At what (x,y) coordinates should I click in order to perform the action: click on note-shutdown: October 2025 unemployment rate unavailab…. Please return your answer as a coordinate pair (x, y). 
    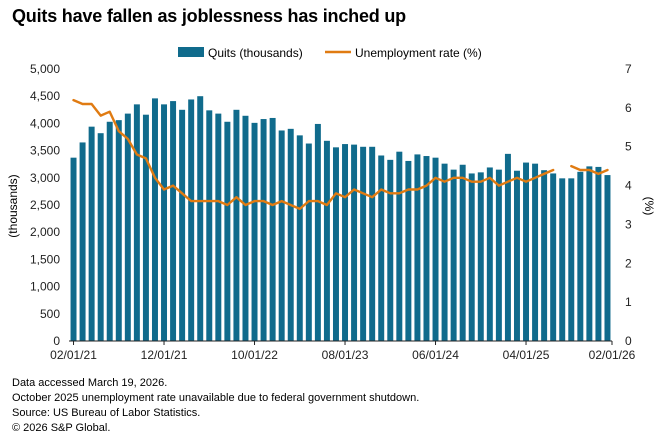
    Looking at the image, I should click on (216, 398).